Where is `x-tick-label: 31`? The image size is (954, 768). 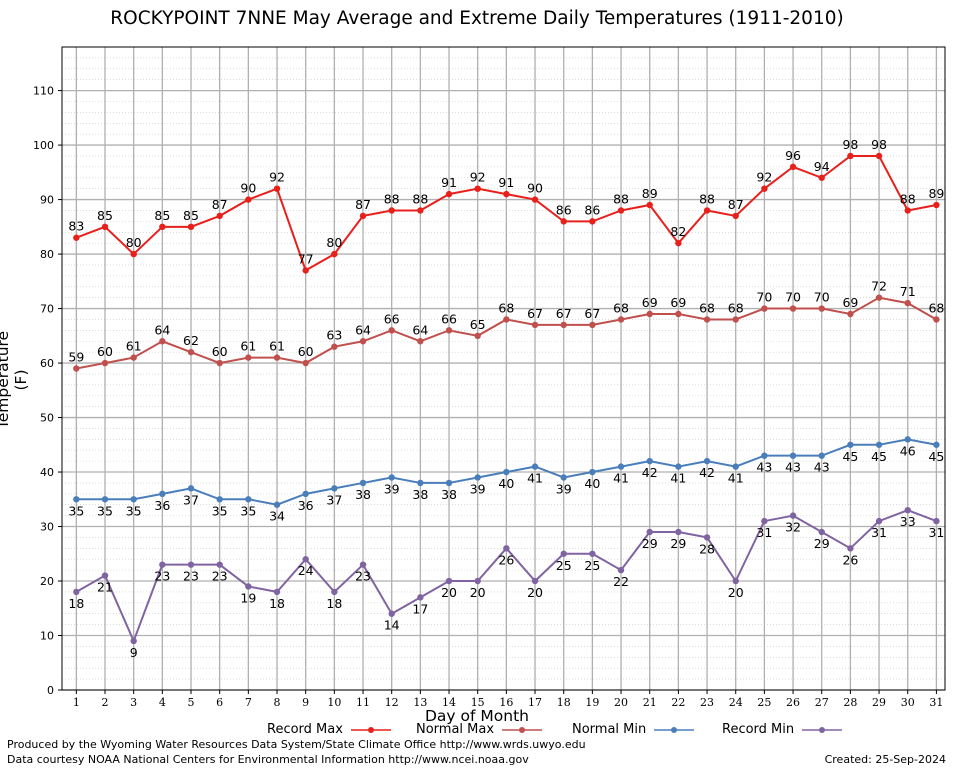
x-tick-label: 31 is located at coordinates (936, 702).